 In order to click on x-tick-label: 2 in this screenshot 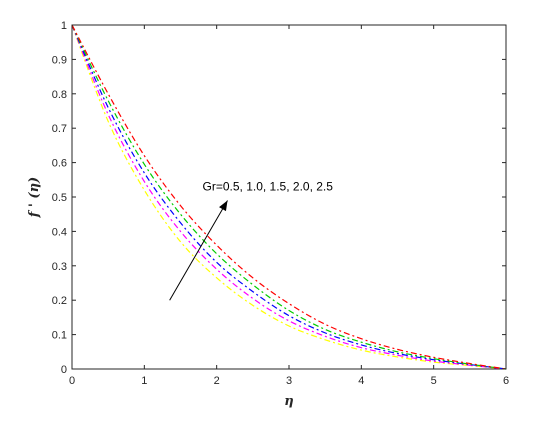, I will do `click(217, 381)`.